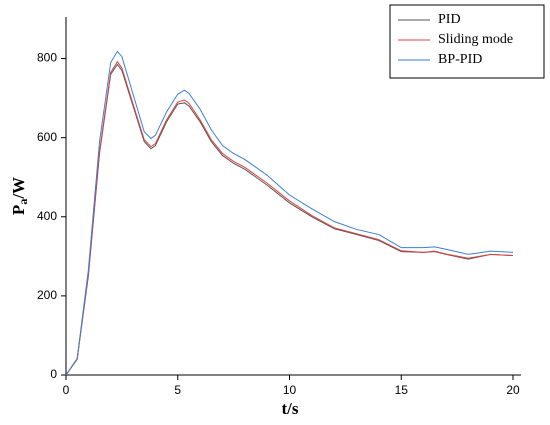 The width and height of the screenshot is (550, 425). Describe the element at coordinates (47, 137) in the screenshot. I see `y-tick-label: 600` at that location.